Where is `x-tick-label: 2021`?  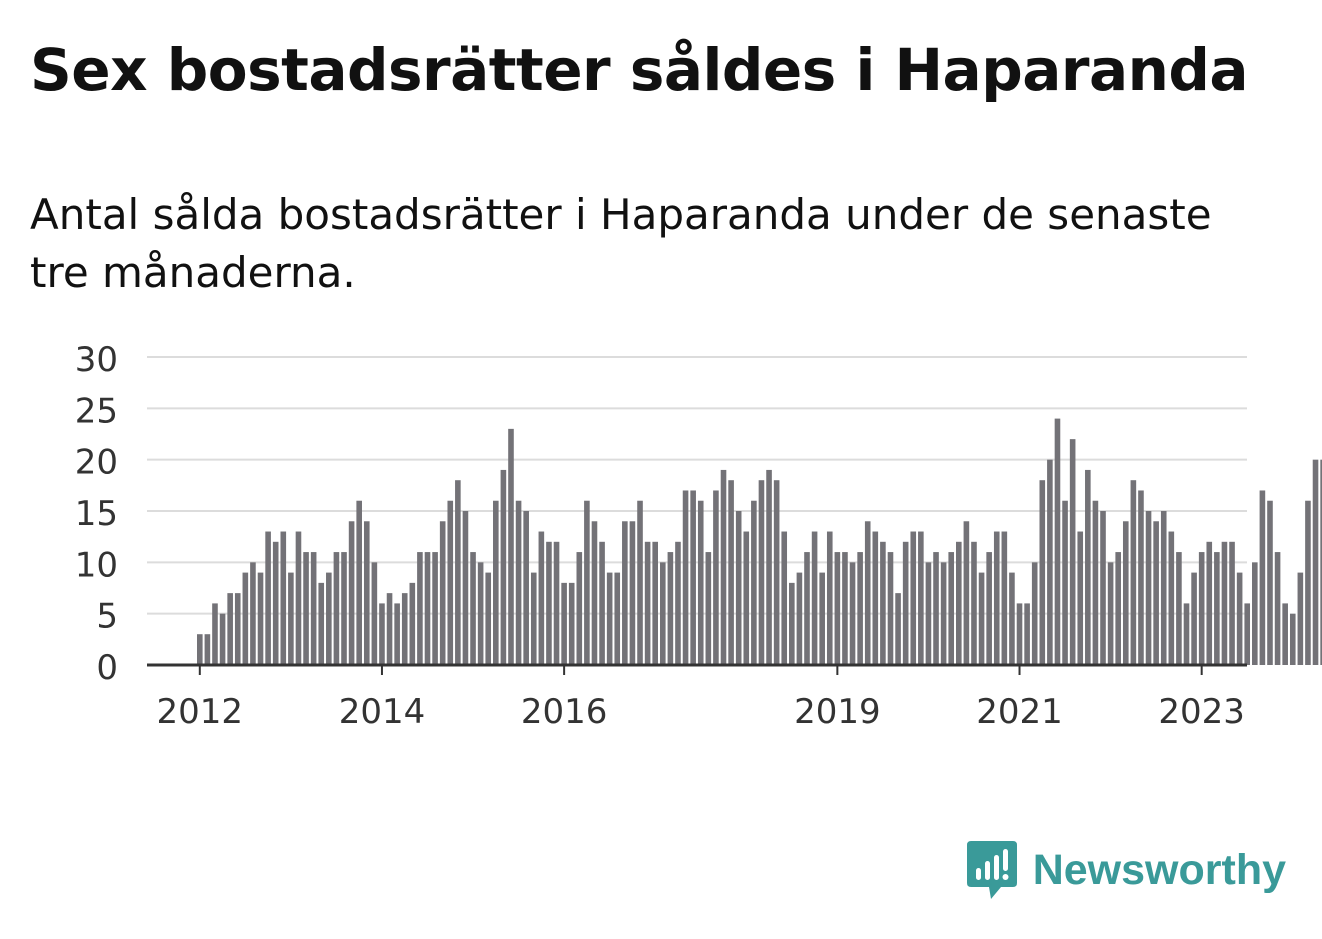
x-tick-label: 2021 is located at coordinates (1019, 712).